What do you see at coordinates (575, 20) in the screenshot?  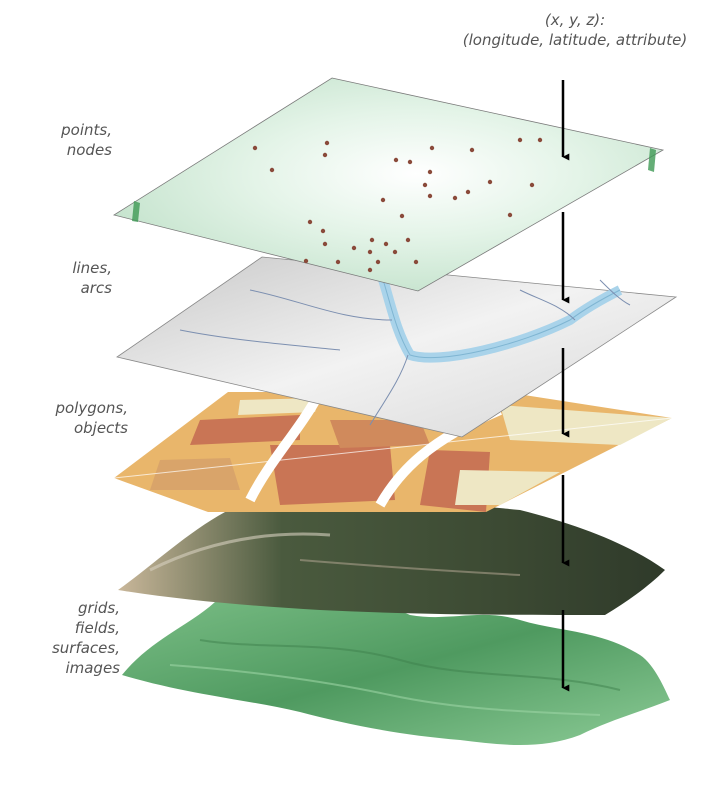 I see `header-line-1: (x, y, z):` at bounding box center [575, 20].